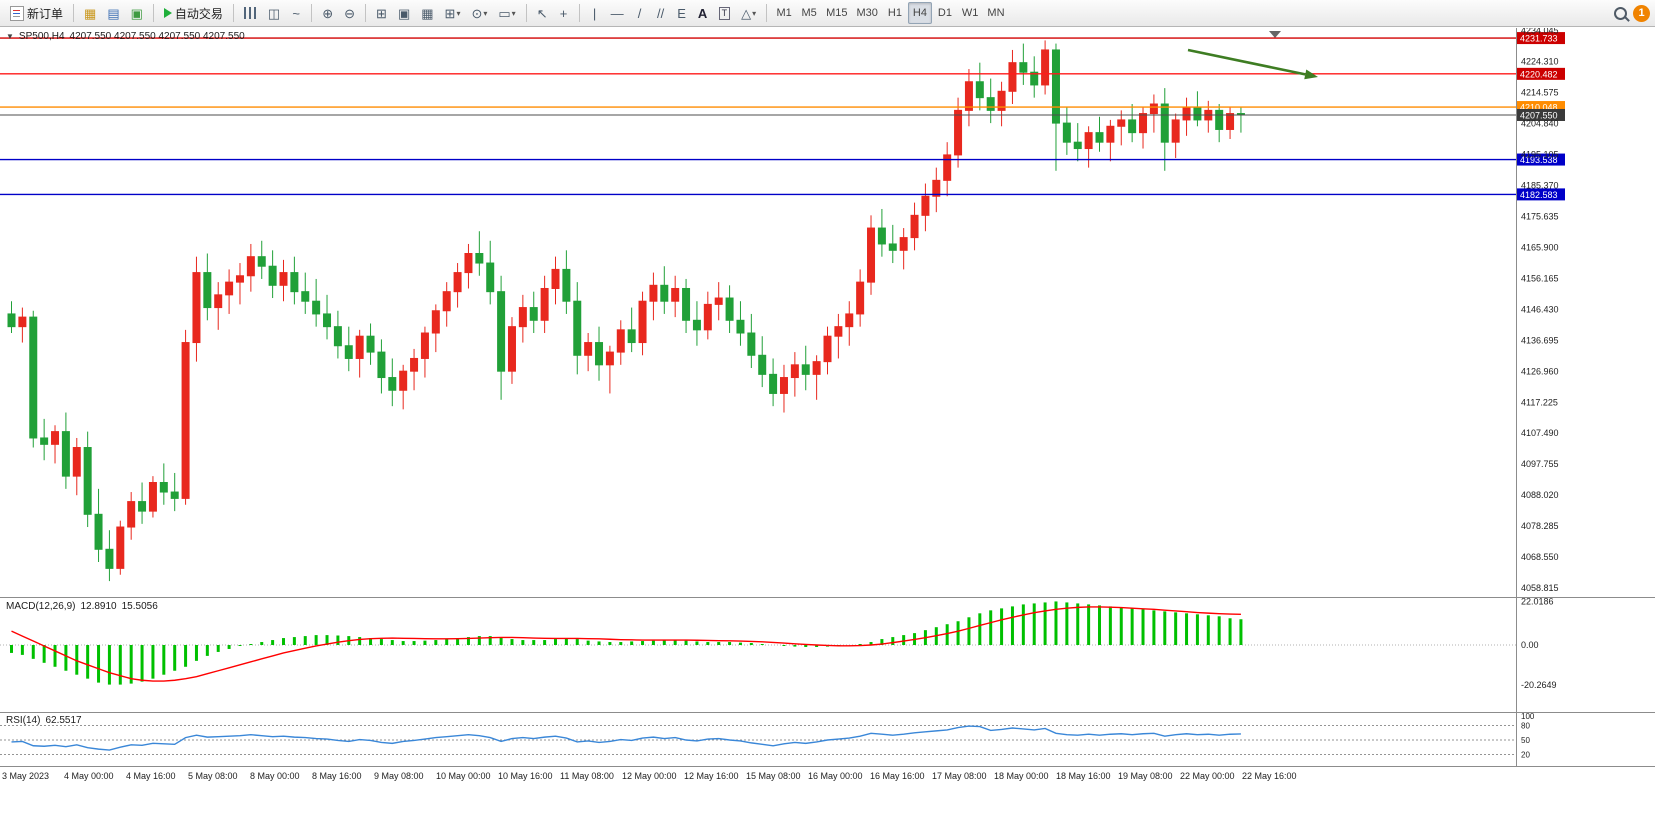 This screenshot has height=830, width=1655. What do you see at coordinates (995, 13) in the screenshot?
I see `timeframe-mn: MN` at bounding box center [995, 13].